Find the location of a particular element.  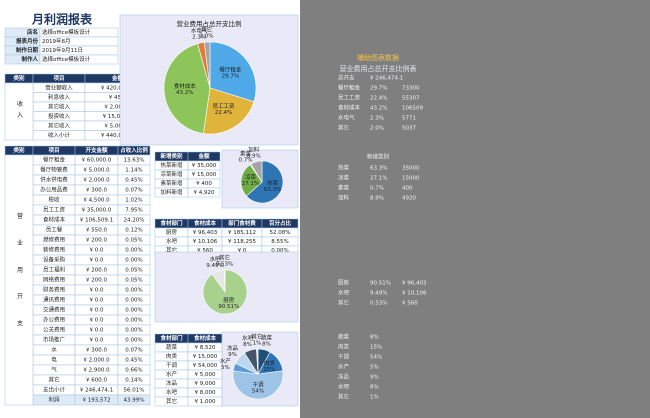

cell-text: 7.95% is located at coordinates (133, 211).